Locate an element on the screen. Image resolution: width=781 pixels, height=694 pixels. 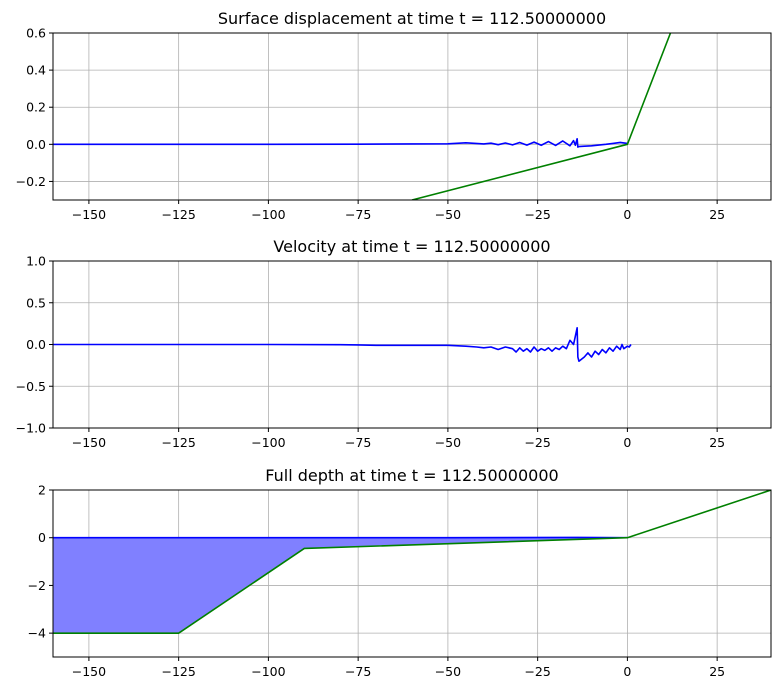
depth-y-tick-label: −4 is located at coordinates (37, 633).